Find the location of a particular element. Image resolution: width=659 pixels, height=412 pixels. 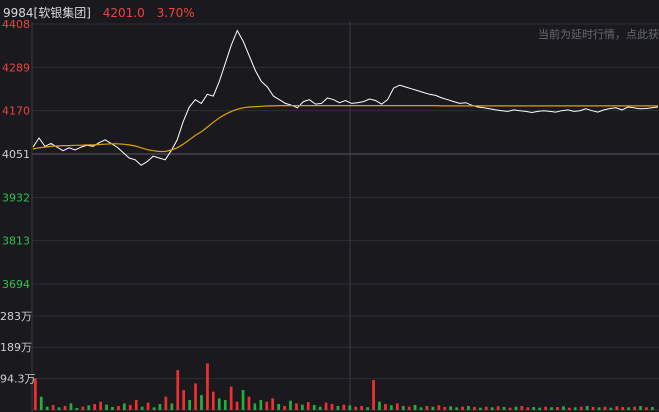

y-tick-label: 4170 is located at coordinates (16, 111).